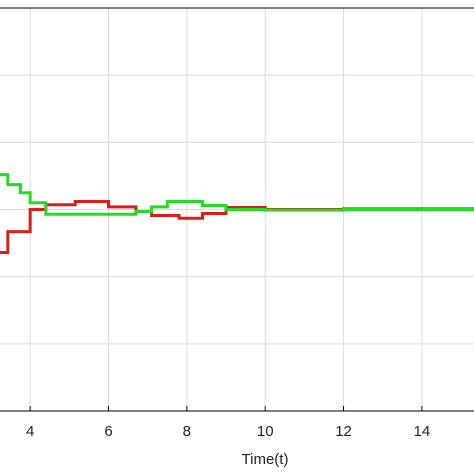 Image resolution: width=474 pixels, height=474 pixels. Describe the element at coordinates (343, 431) in the screenshot. I see `x-tick-label: 12` at that location.